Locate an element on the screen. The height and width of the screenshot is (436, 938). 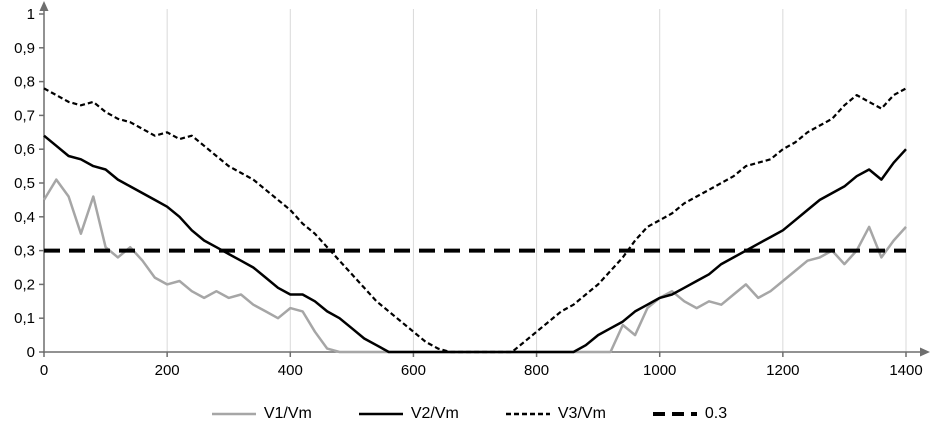
chart-legend: V1/Vm V2/Vm V3/Vm 0.3 is located at coordinates (469, 414).